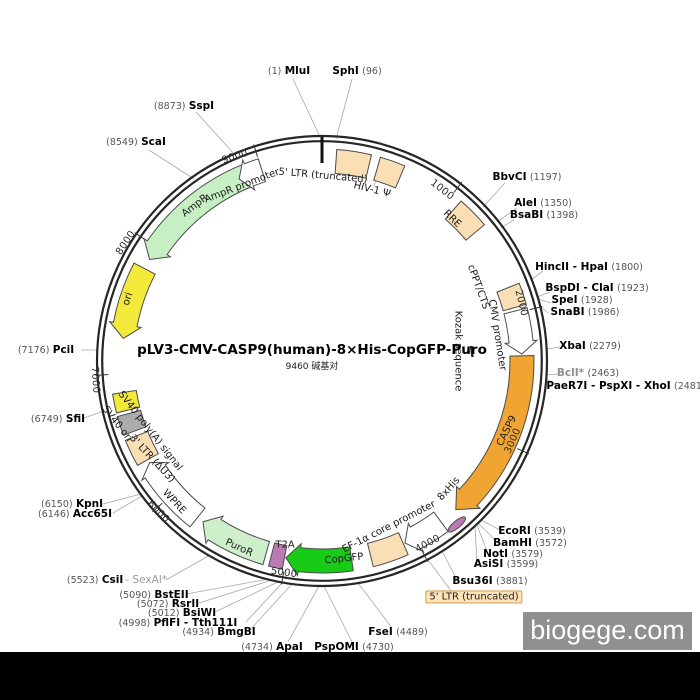 This screenshot has width=700, height=700. What do you see at coordinates (398, 632) in the screenshot?
I see `site-fsei: FseI (4489)` at bounding box center [398, 632].